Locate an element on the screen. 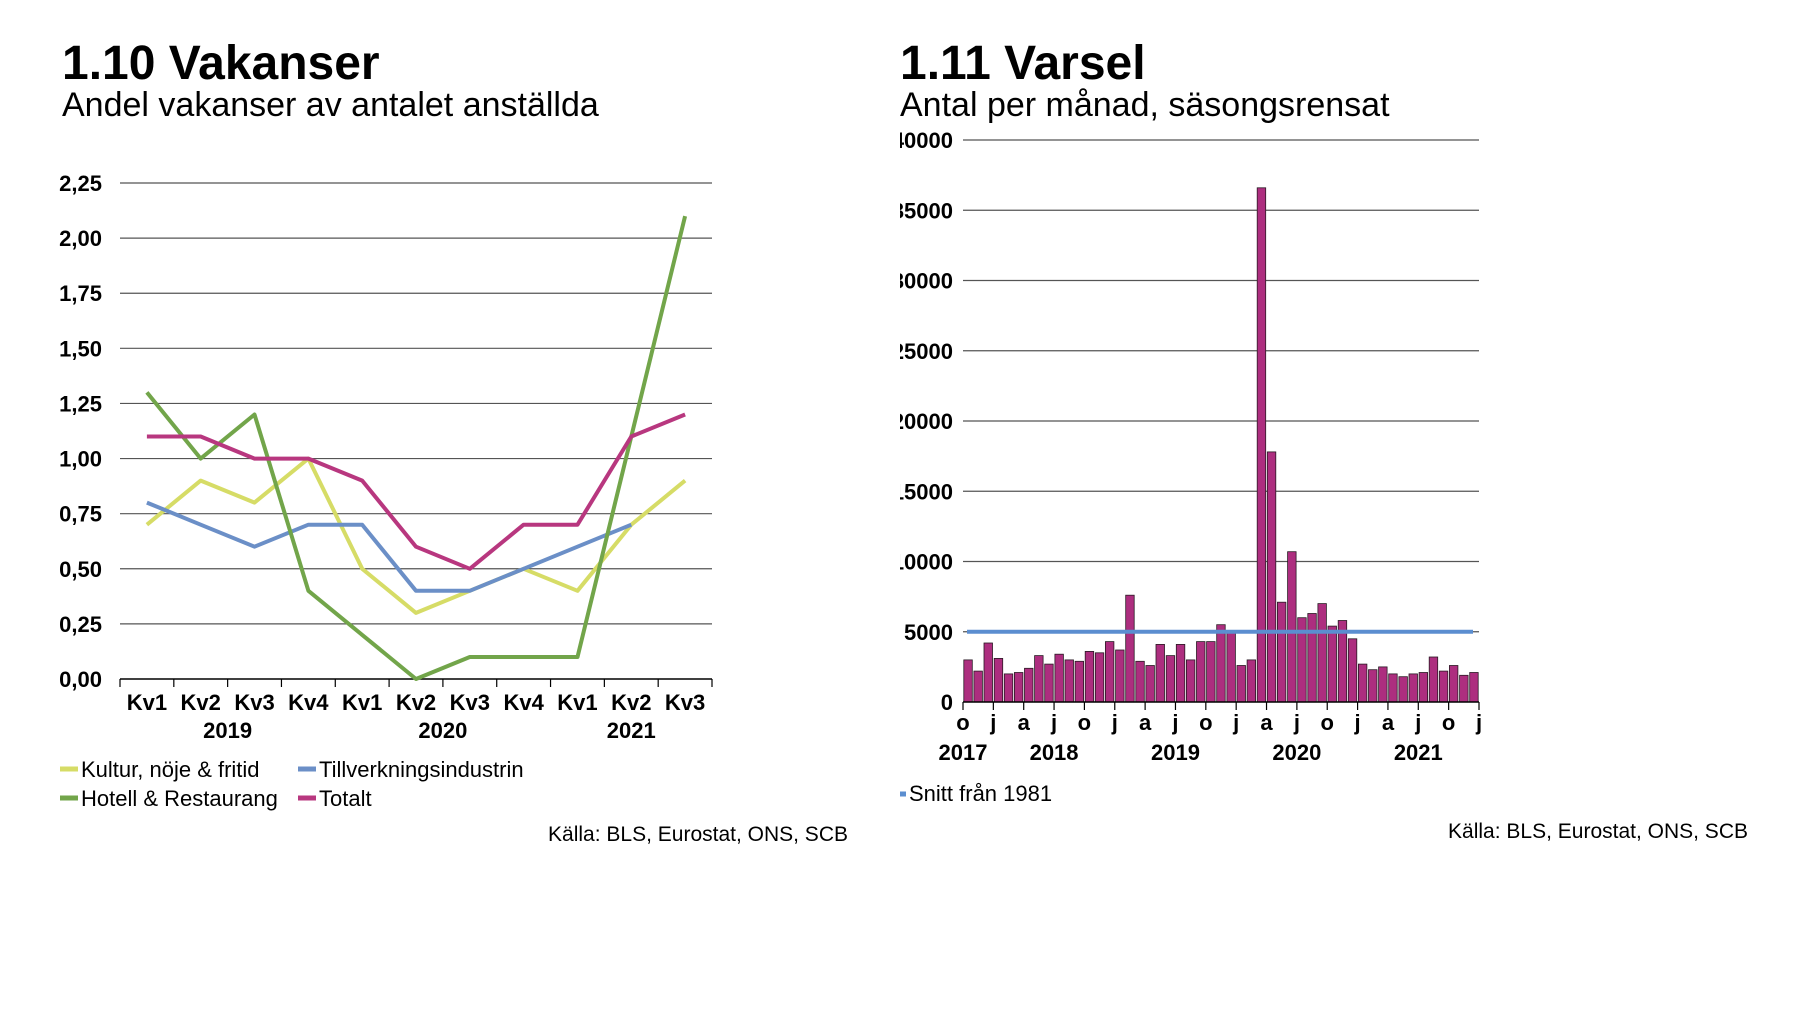 This screenshot has height=1034, width=1820. legend-label: Snitt från 1981 is located at coordinates (980, 793).